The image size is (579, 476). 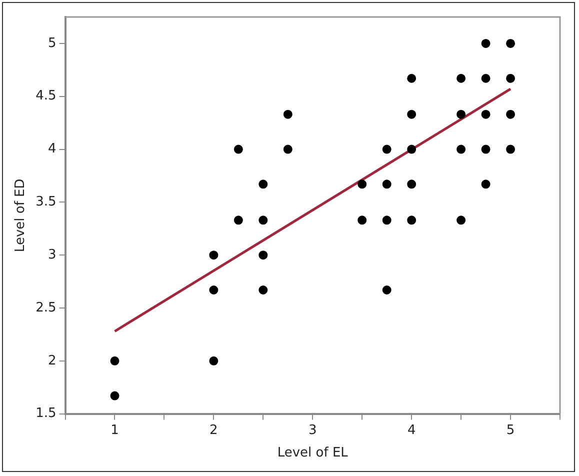 I want to click on y-tick-label: 3.5, so click(x=46, y=202).